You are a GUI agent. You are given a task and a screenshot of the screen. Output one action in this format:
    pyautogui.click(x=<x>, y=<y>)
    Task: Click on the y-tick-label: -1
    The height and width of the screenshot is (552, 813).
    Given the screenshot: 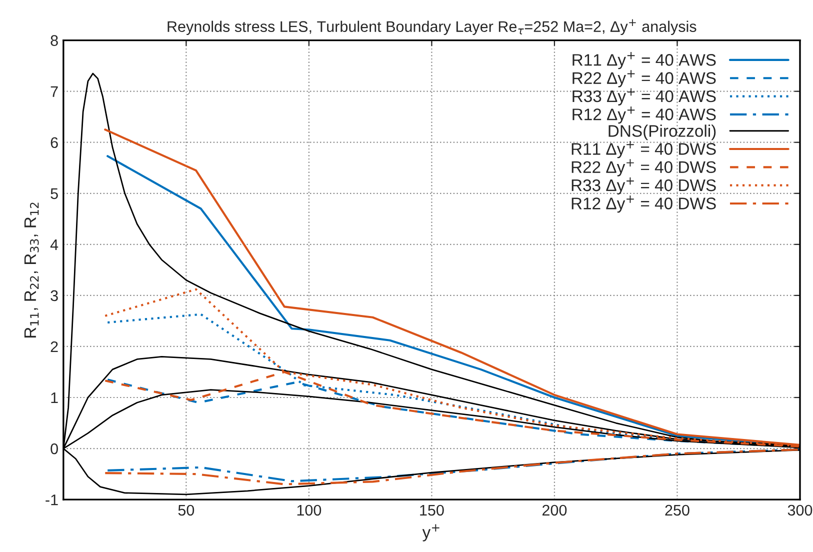 What is the action you would take?
    pyautogui.click(x=52, y=500)
    